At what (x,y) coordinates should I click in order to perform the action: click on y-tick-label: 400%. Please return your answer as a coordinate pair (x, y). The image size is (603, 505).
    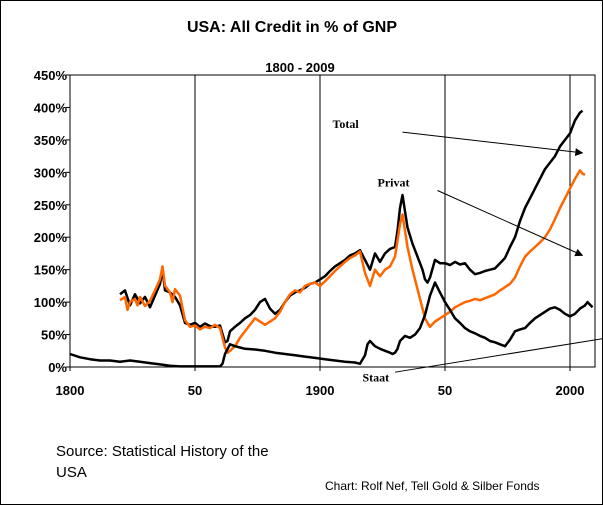
    Looking at the image, I should click on (51, 107).